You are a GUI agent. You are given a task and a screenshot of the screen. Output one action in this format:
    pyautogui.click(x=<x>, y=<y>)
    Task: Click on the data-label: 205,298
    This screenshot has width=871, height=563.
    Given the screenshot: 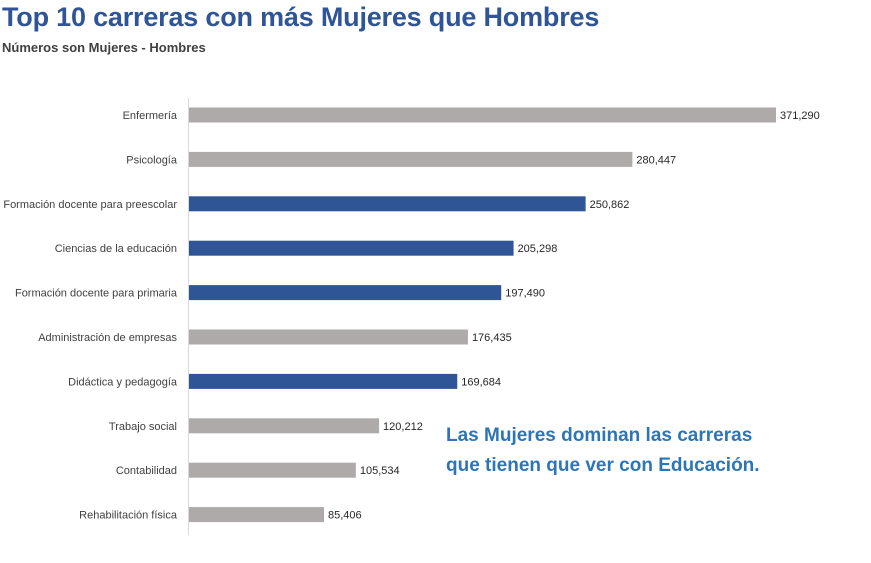 What is the action you would take?
    pyautogui.click(x=538, y=249)
    